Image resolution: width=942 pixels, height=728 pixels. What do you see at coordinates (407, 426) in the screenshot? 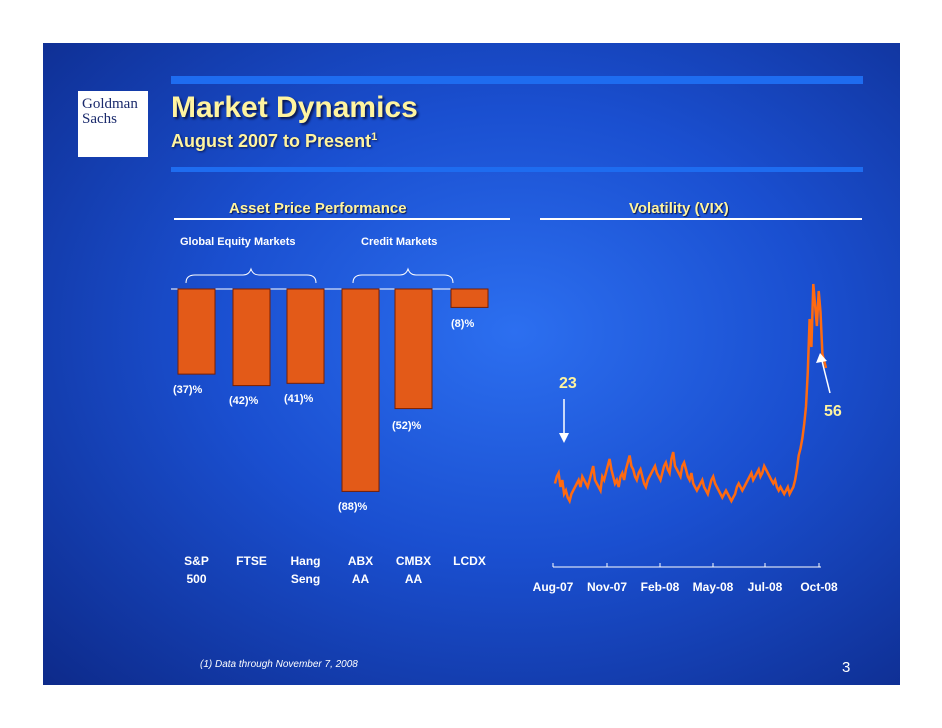
I see `bar-value-label-4: (52)%` at bounding box center [407, 426].